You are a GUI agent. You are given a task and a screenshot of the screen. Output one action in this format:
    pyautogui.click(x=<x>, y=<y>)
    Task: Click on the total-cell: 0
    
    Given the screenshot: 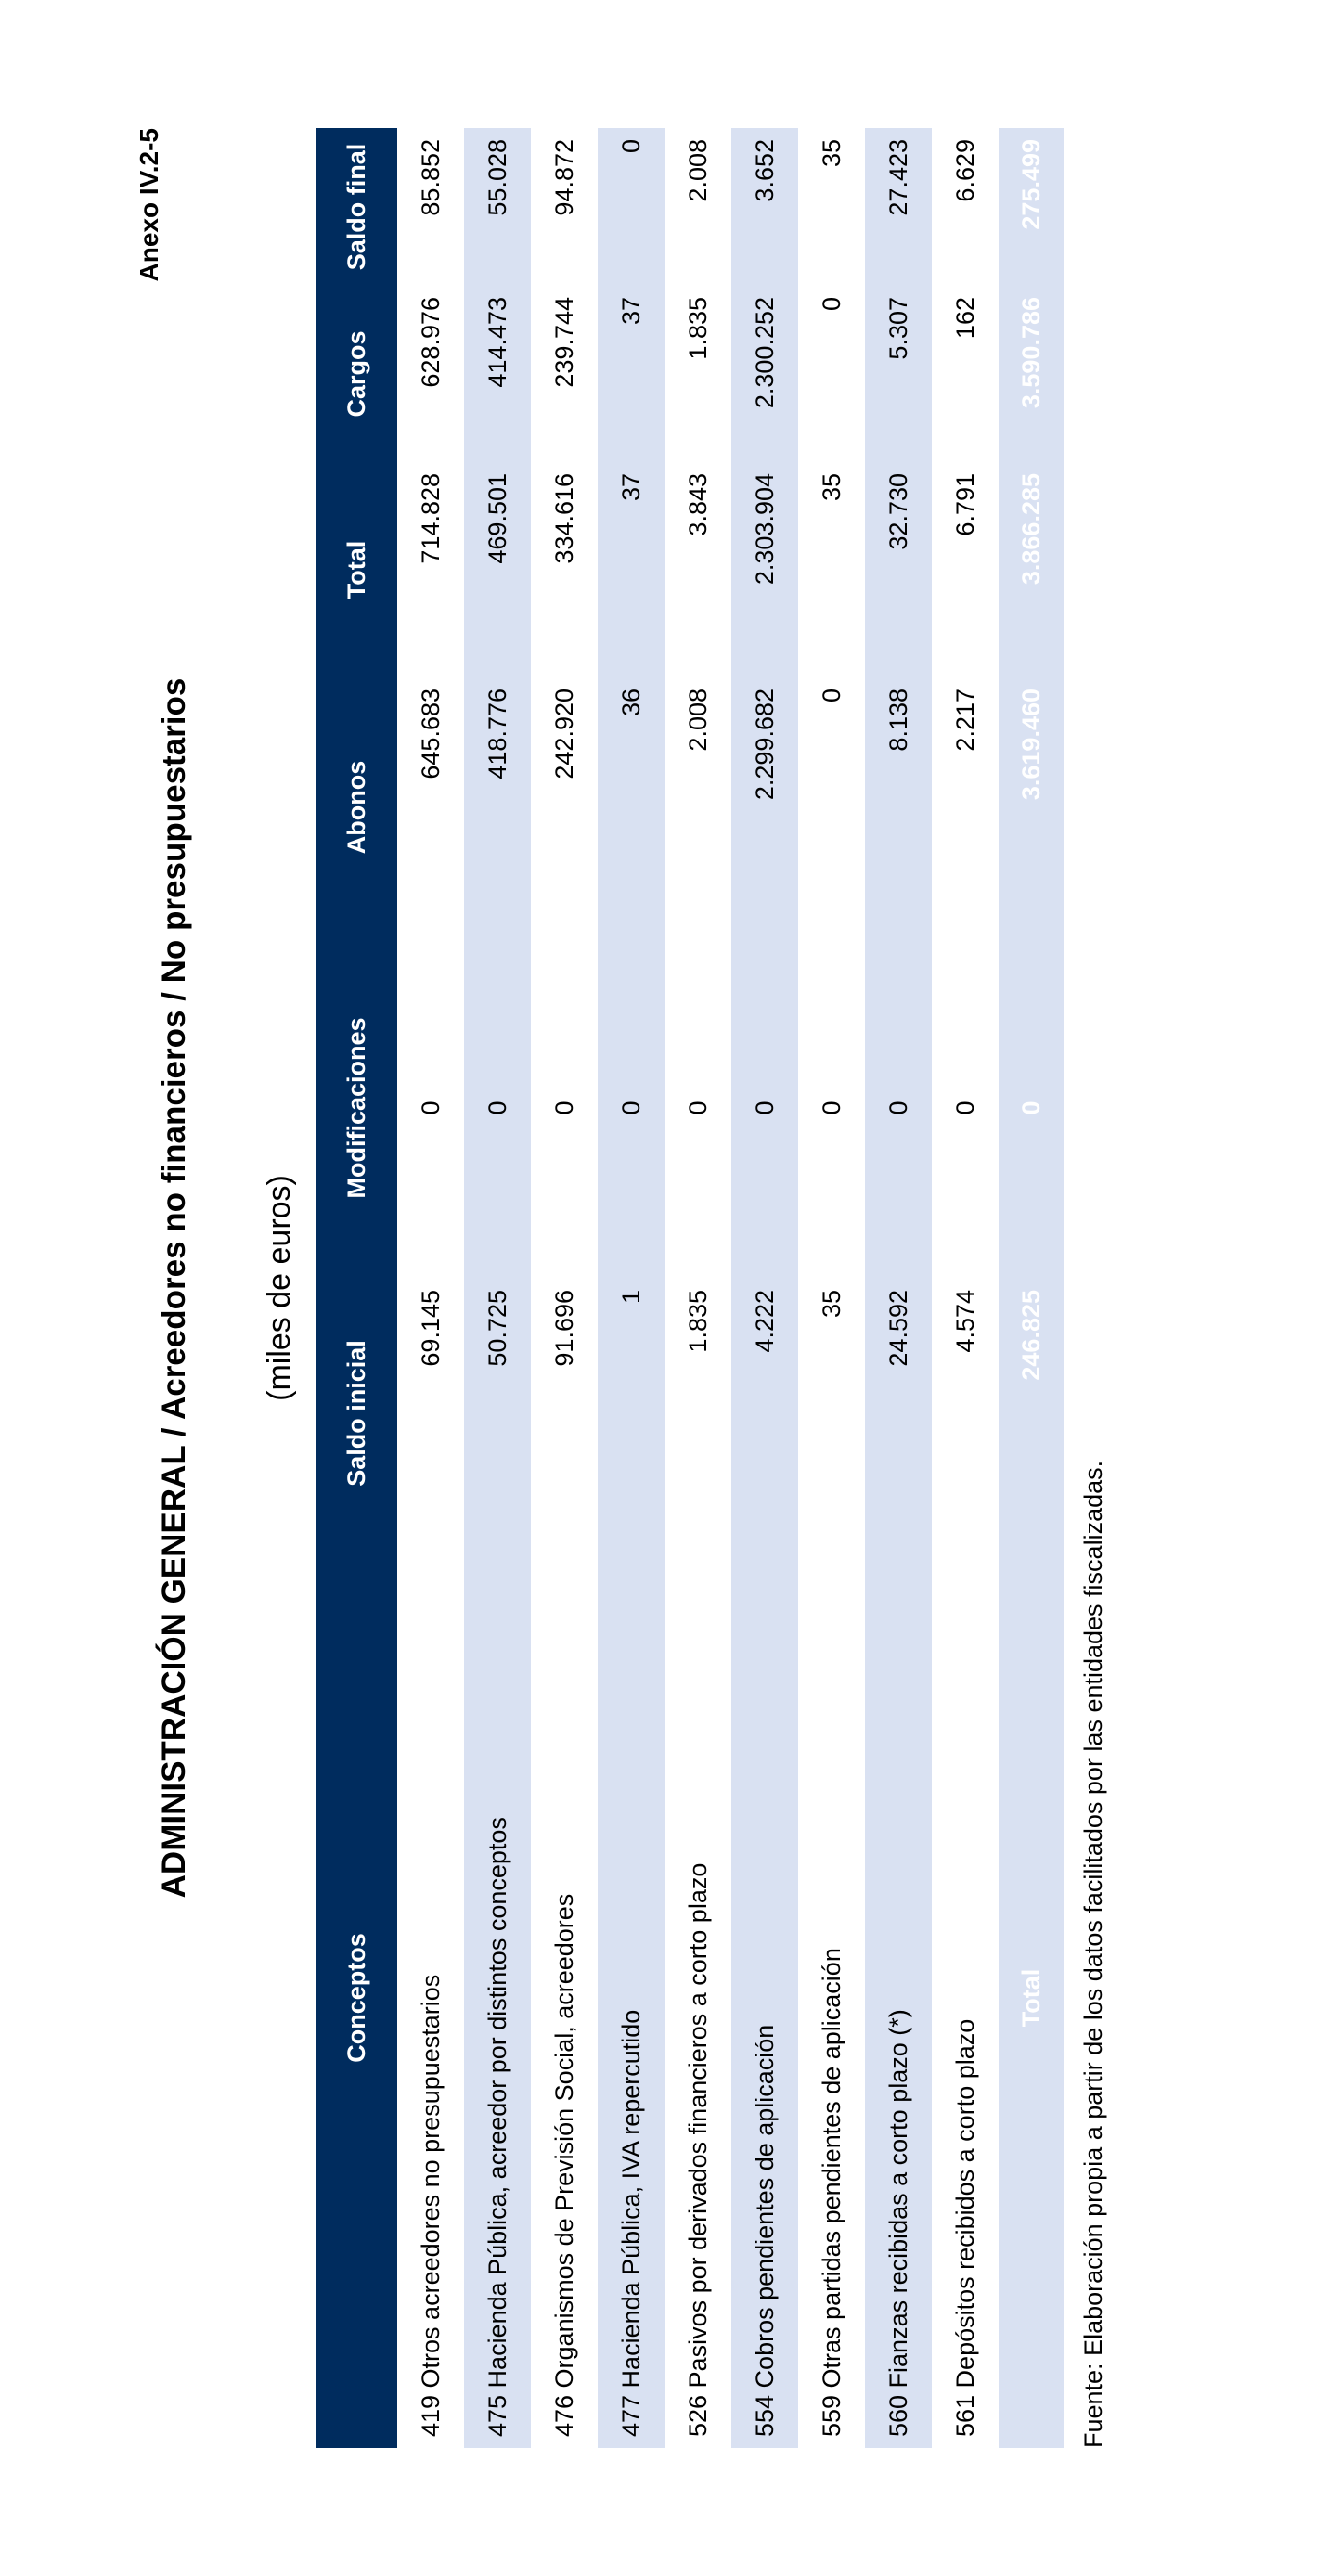 What is the action you would take?
    pyautogui.click(x=1032, y=1108)
    